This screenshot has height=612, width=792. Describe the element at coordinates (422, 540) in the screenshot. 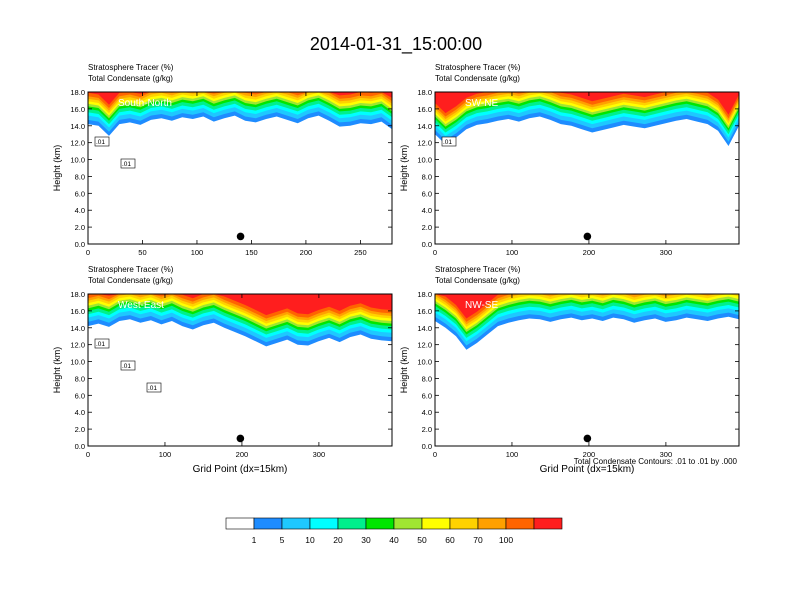

I see `colorbar-label: 50` at that location.